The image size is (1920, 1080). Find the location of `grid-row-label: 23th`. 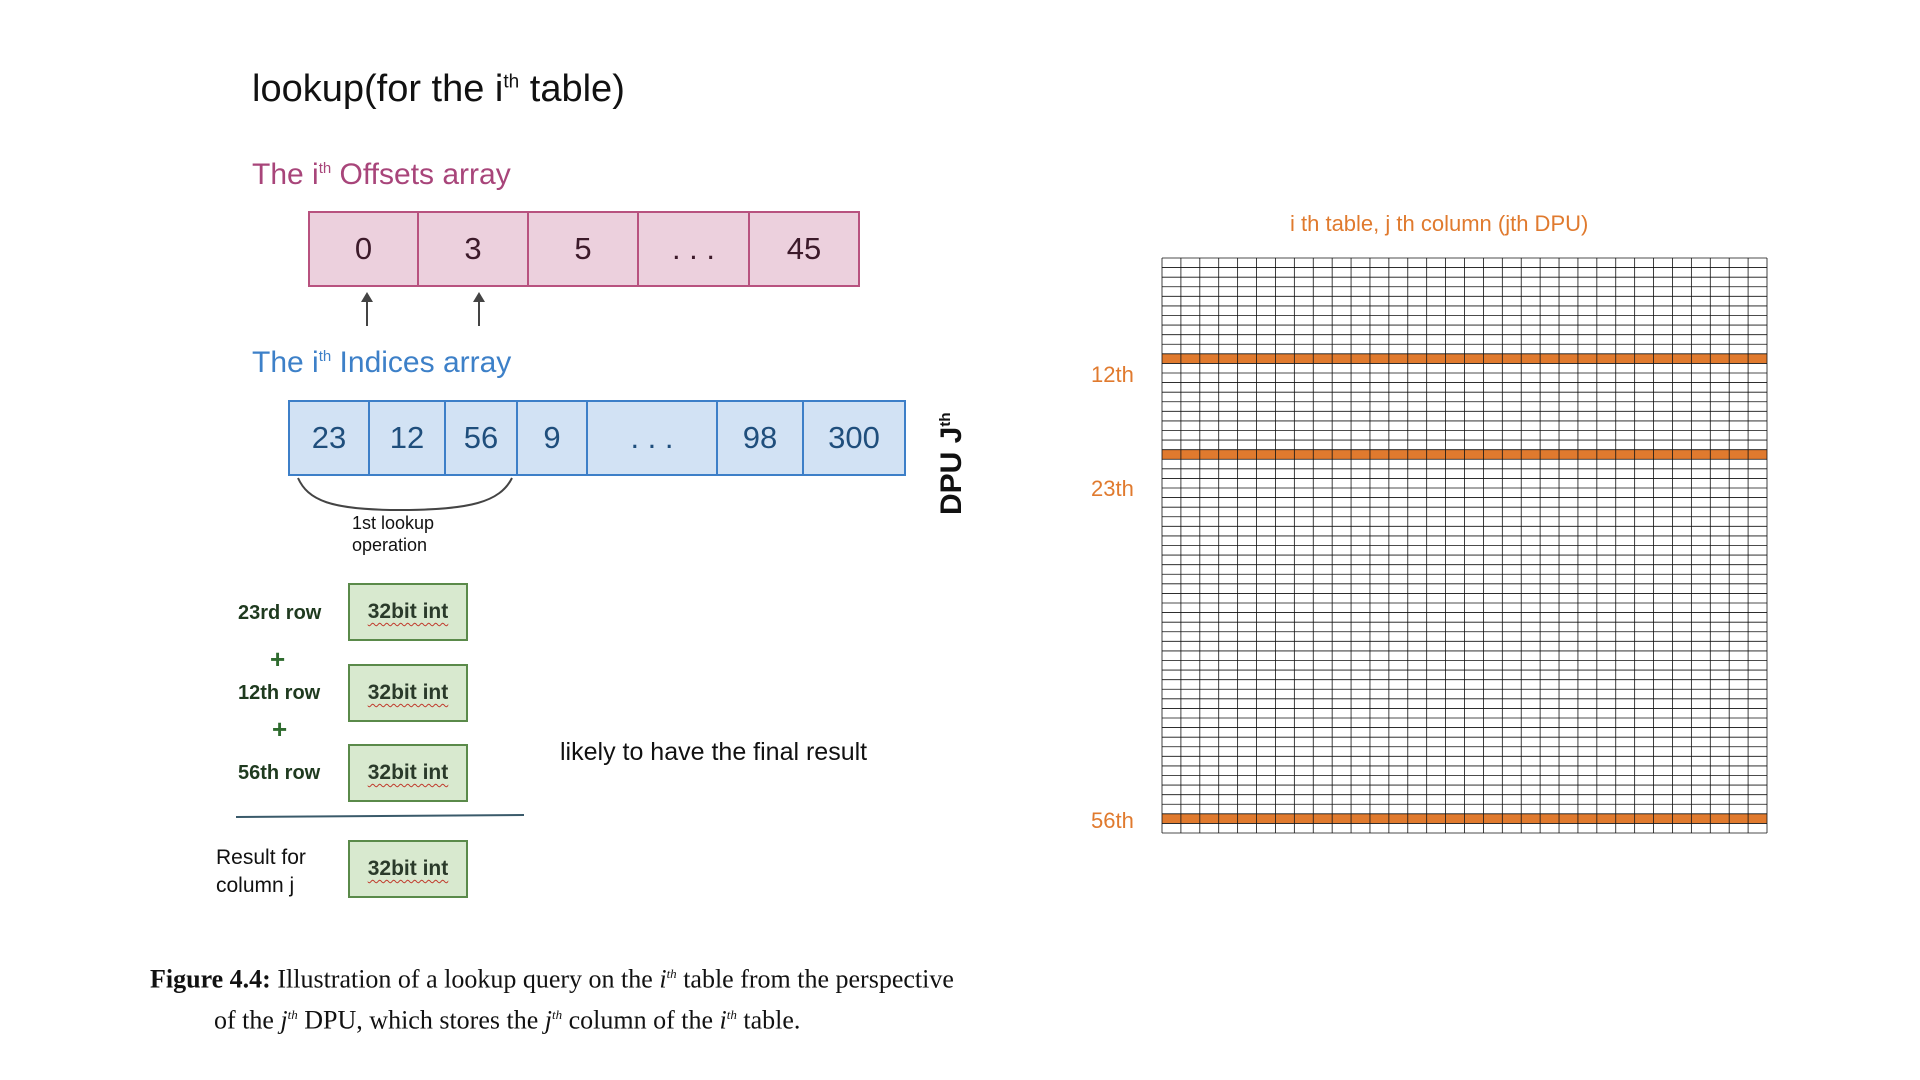

grid-row-label: 23th is located at coordinates (1112, 488).